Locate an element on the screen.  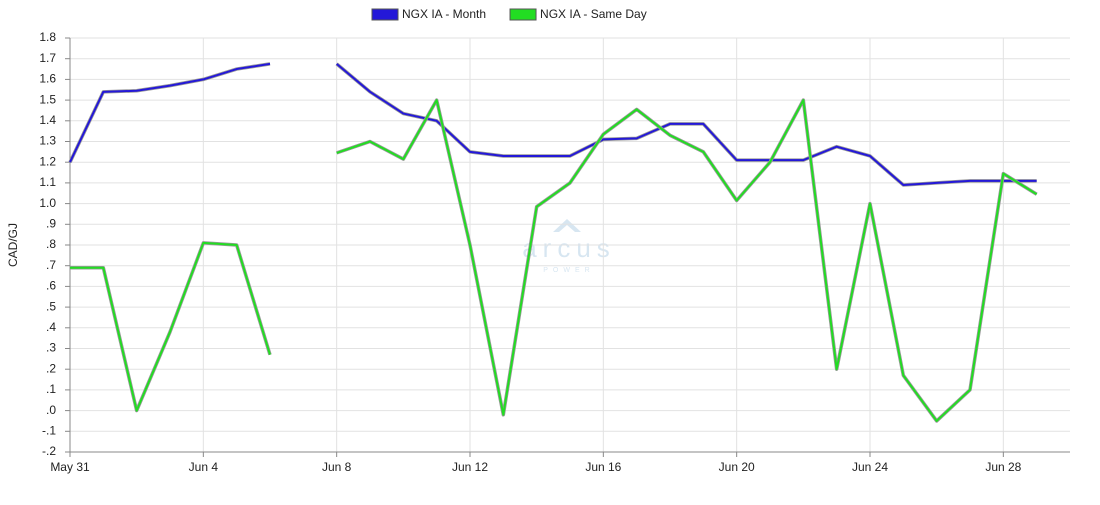
y-tick-label: .0 is located at coordinates (51, 410).